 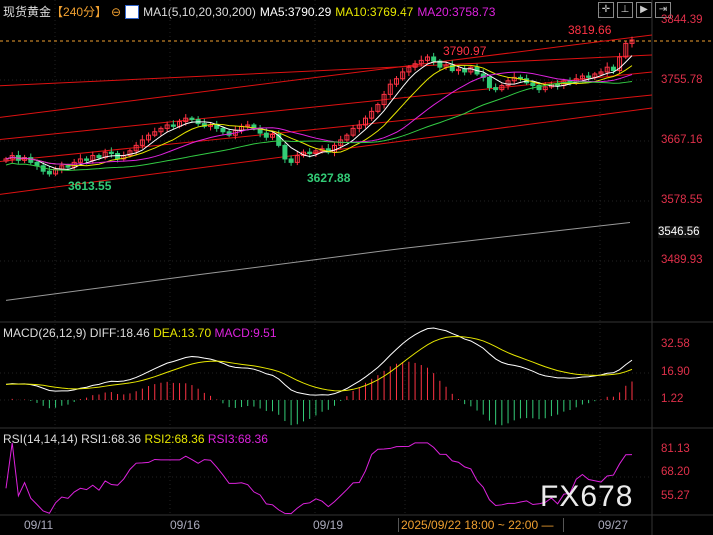 What do you see at coordinates (318, 261) in the screenshot?
I see `ma200-line` at bounding box center [318, 261].